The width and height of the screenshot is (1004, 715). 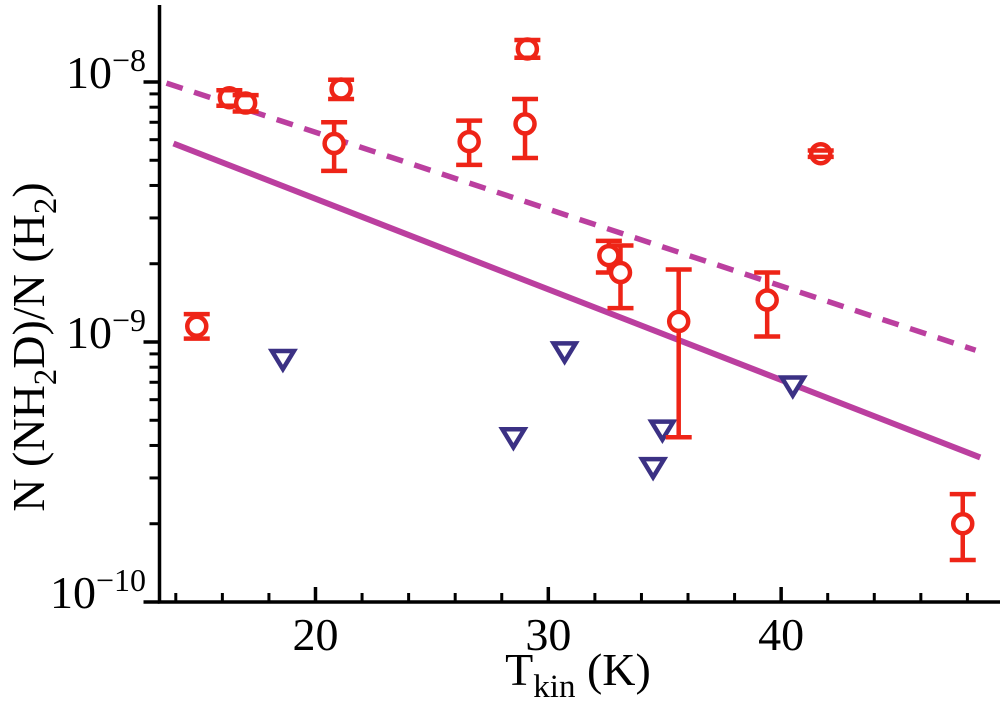 What do you see at coordinates (33, 346) in the screenshot?
I see `y-axis-label: N (NH2D)/N (H2)` at bounding box center [33, 346].